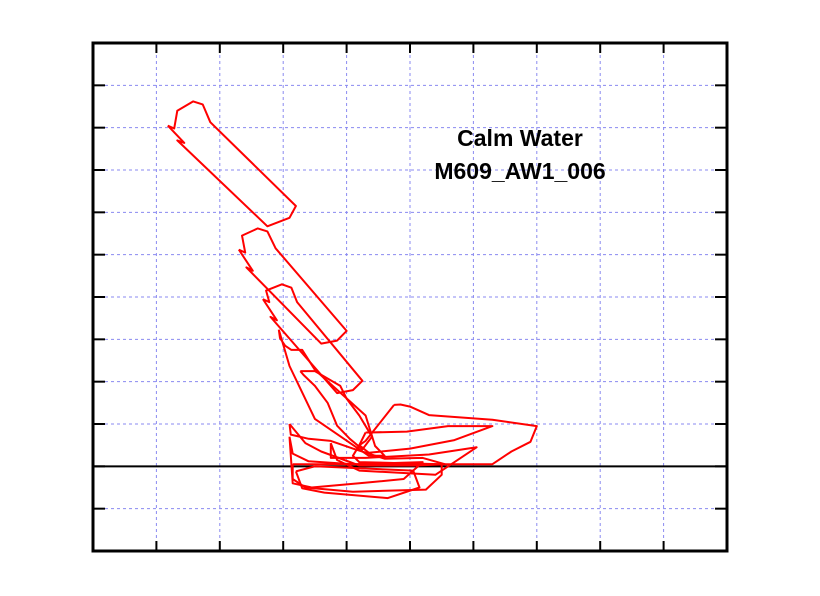 The height and width of the screenshot is (596, 820). What do you see at coordinates (519, 171) in the screenshot?
I see `chart-subtitle: M609_AW1_006` at bounding box center [519, 171].